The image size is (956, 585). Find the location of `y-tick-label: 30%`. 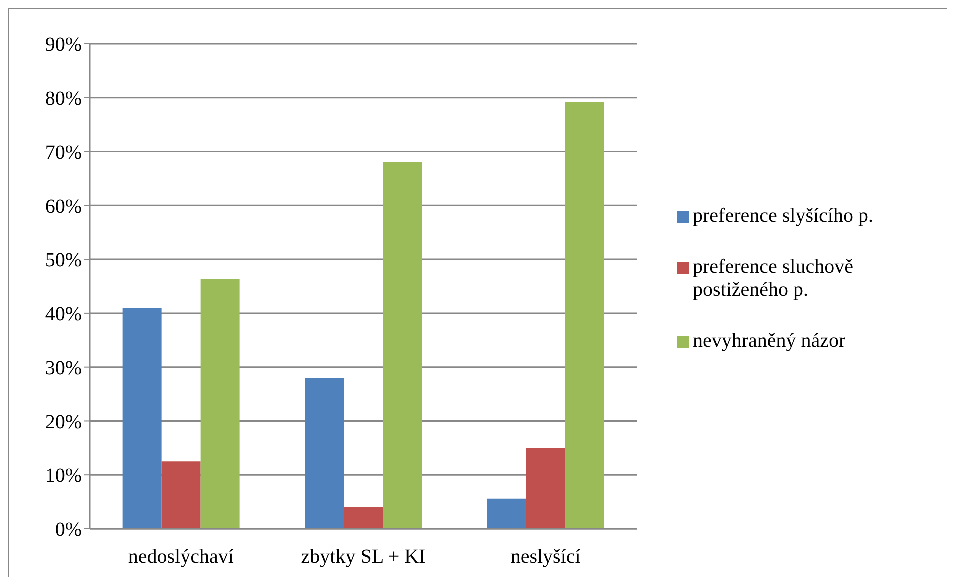

y-tick-label: 30% is located at coordinates (63, 368).